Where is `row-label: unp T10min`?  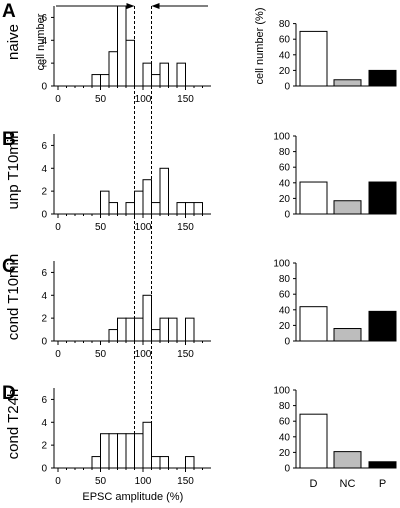 row-label: unp T10min is located at coordinates (13, 170).